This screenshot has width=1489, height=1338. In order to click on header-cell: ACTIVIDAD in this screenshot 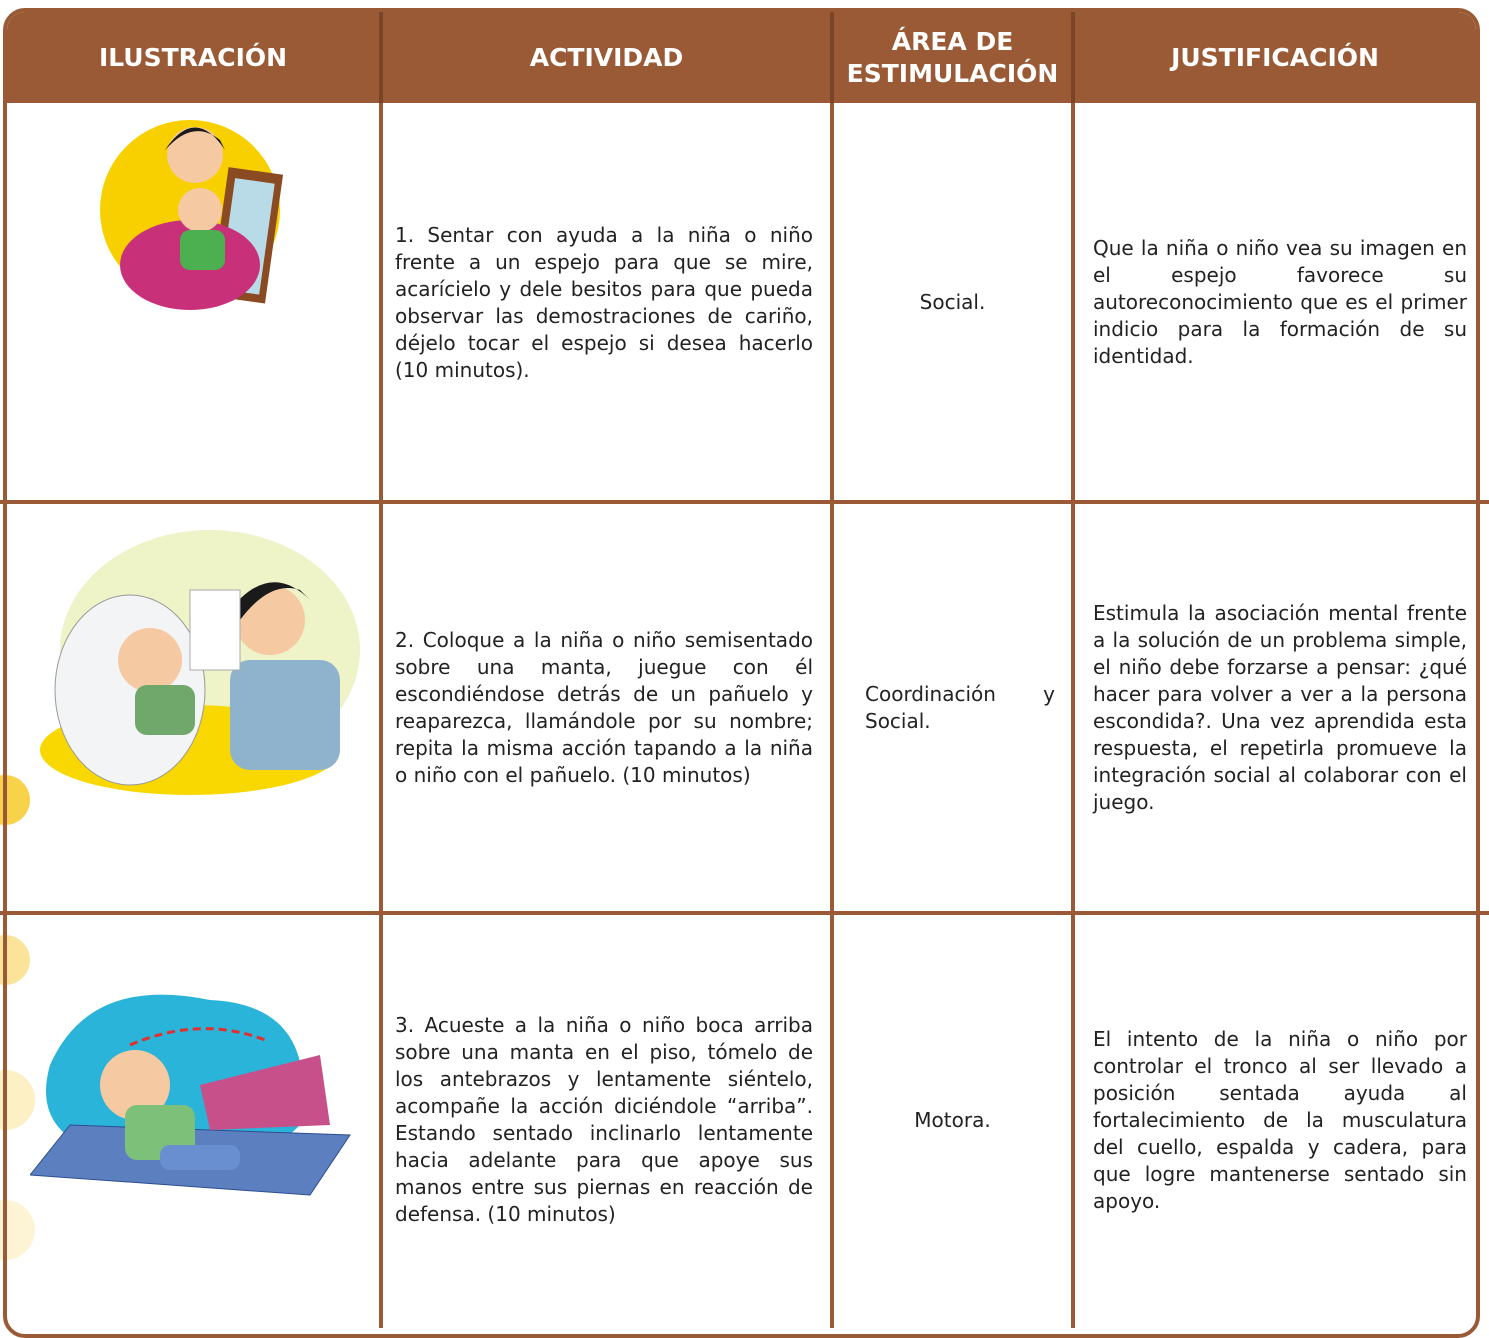, I will do `click(606, 57)`.